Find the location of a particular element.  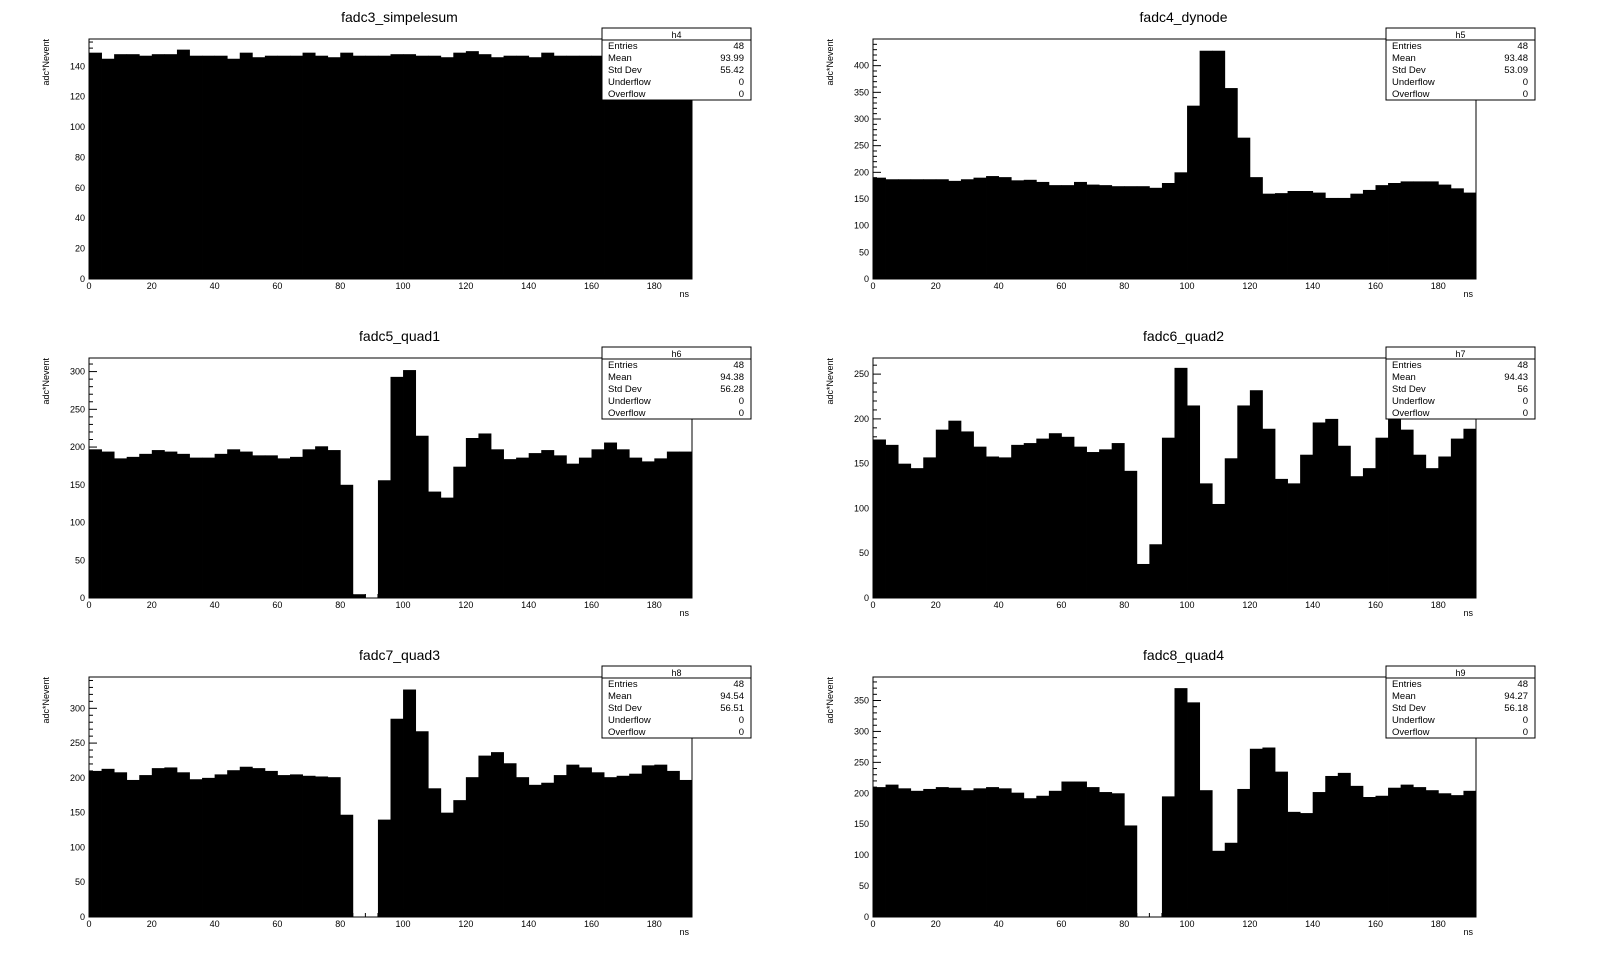

x-tick-label: 180 is located at coordinates (1438, 286).